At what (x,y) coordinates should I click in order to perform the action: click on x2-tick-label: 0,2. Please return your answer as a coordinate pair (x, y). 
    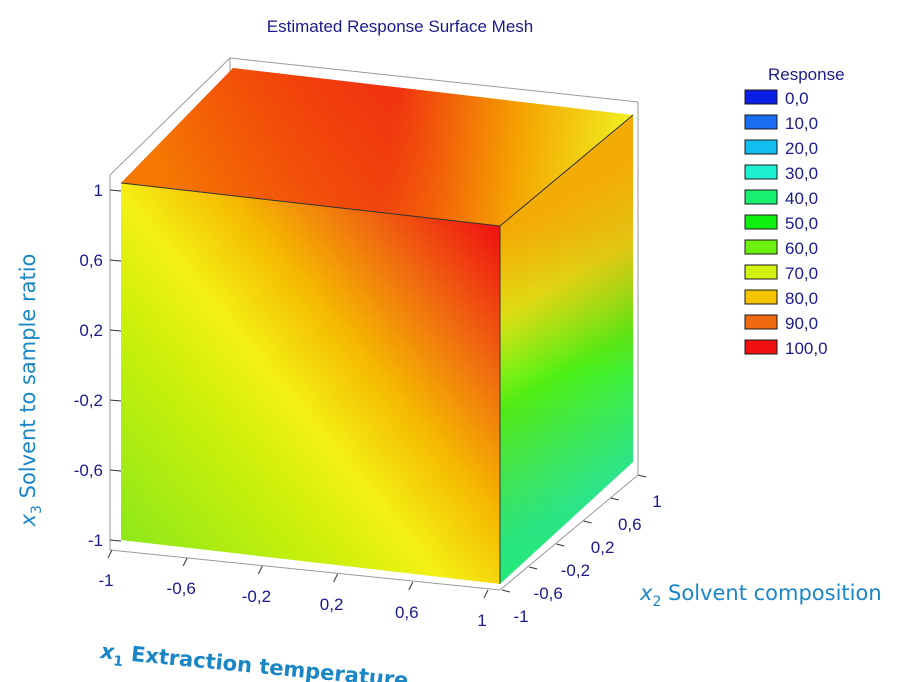
    Looking at the image, I should click on (603, 547).